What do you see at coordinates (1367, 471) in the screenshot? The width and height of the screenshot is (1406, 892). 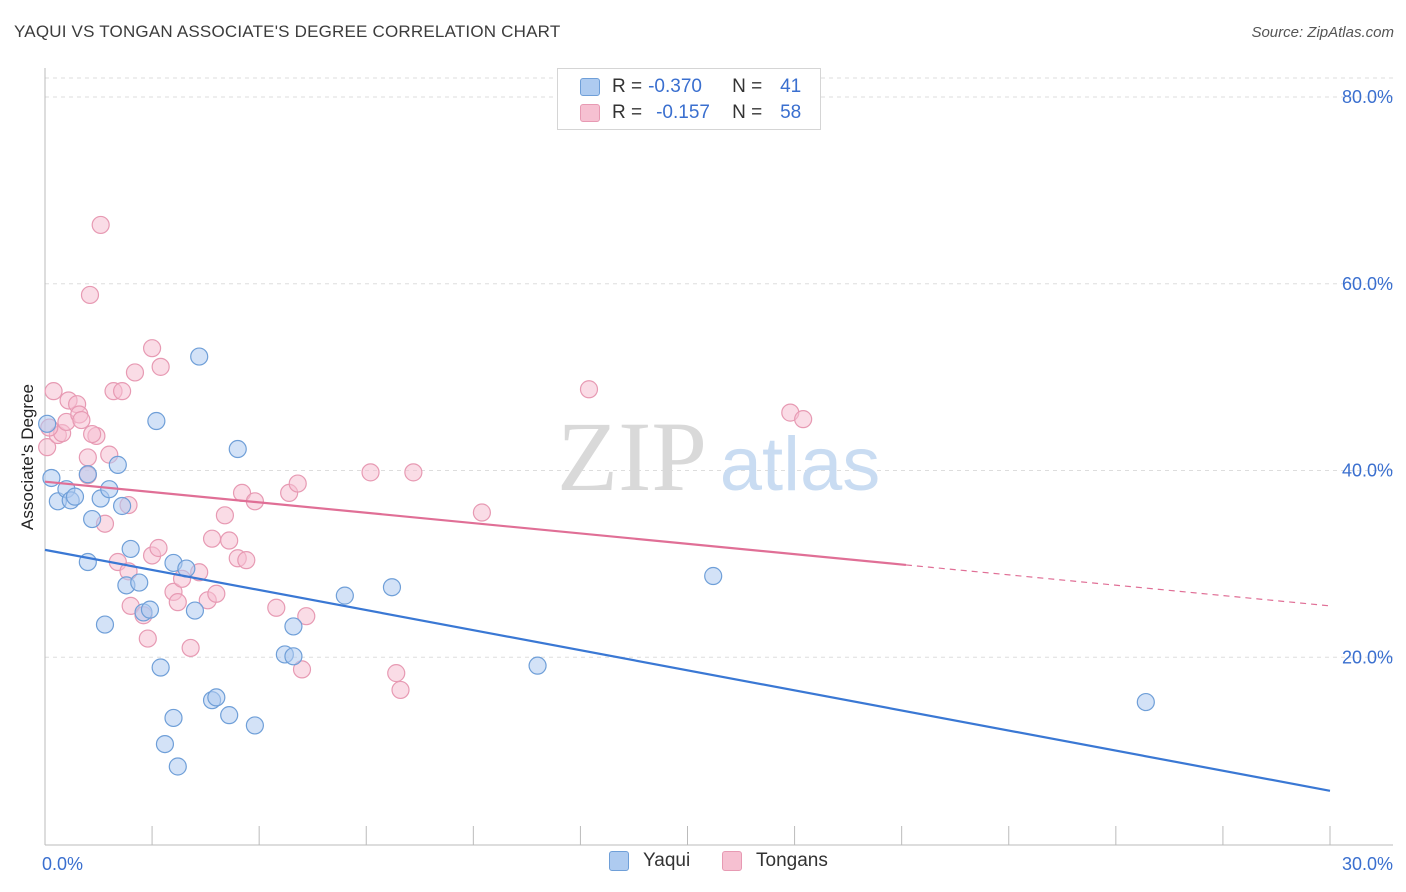 I see `y-tick-label: 40.0%` at bounding box center [1367, 471].